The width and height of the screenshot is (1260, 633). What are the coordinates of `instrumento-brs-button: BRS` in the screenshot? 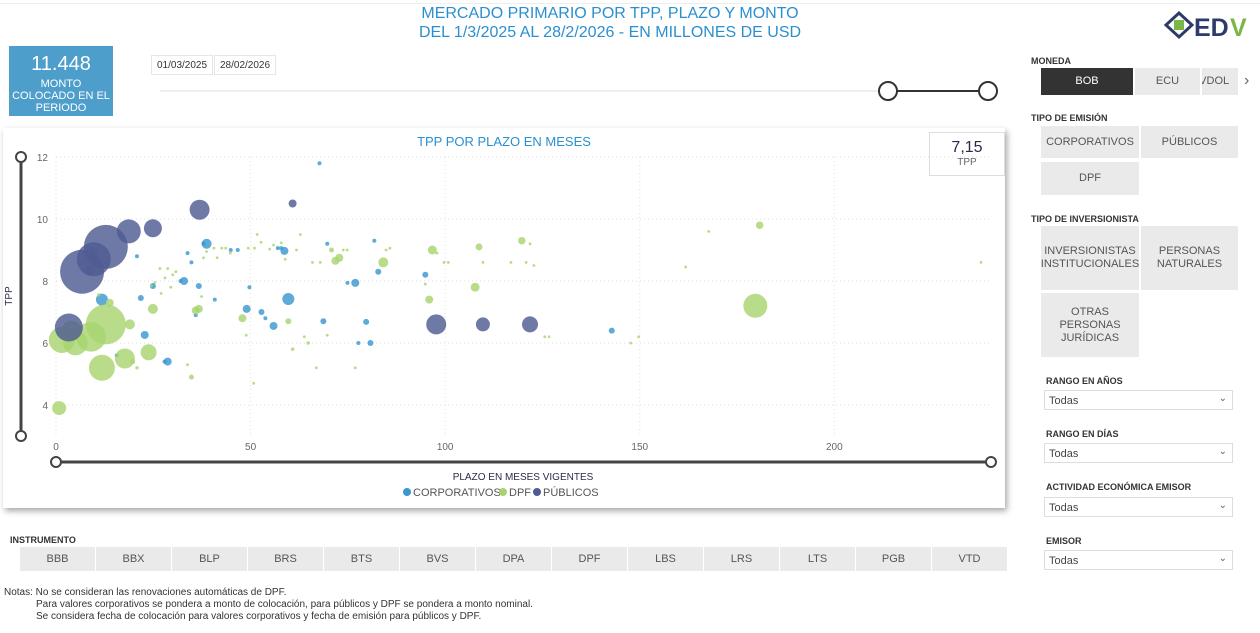 It's located at (285, 559).